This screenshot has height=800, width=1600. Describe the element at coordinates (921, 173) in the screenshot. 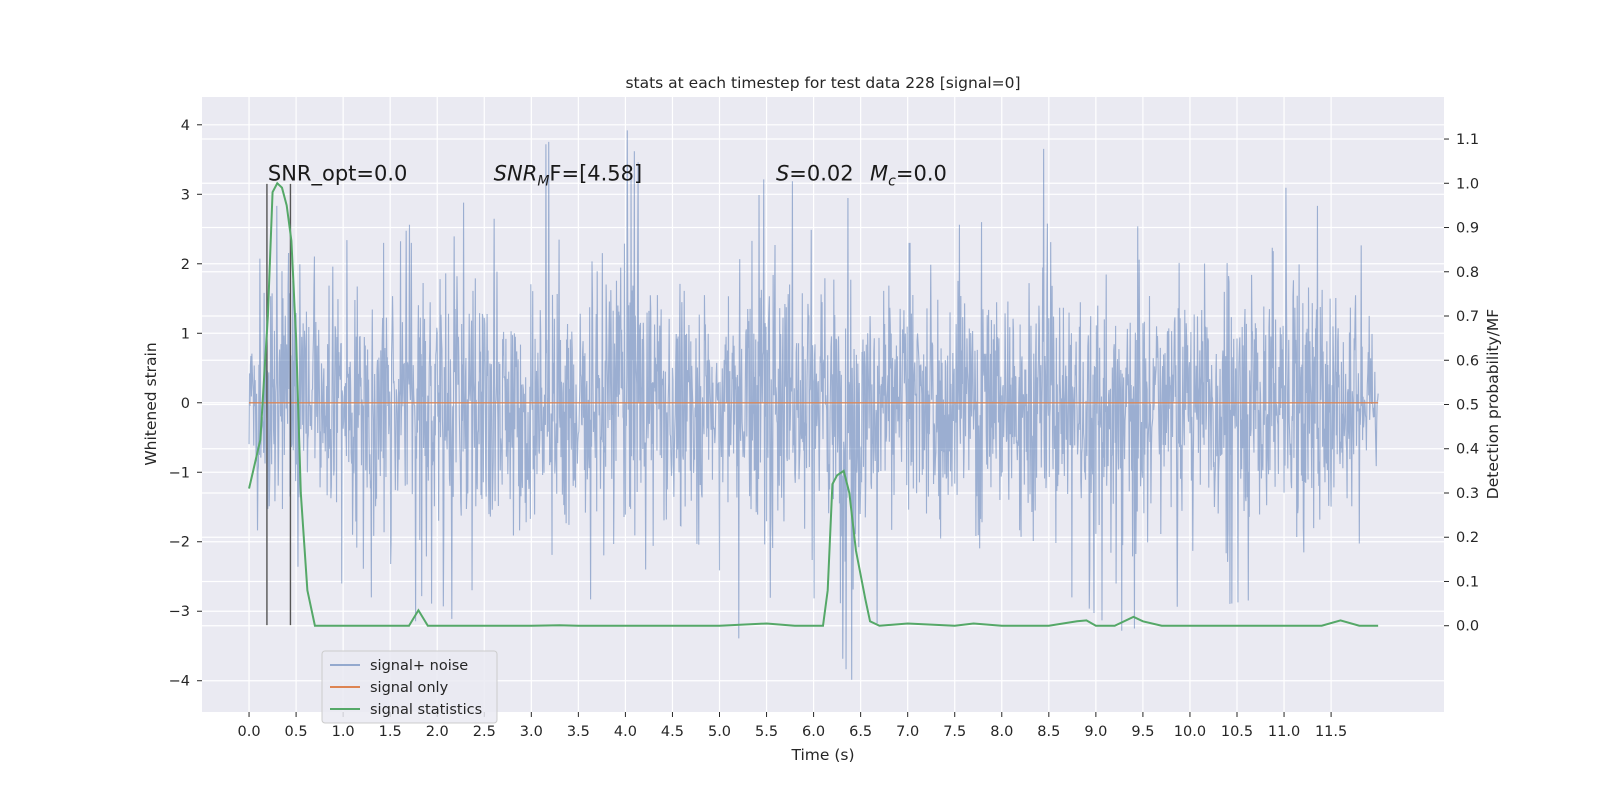

I see `annotation-value: =0.0` at that location.